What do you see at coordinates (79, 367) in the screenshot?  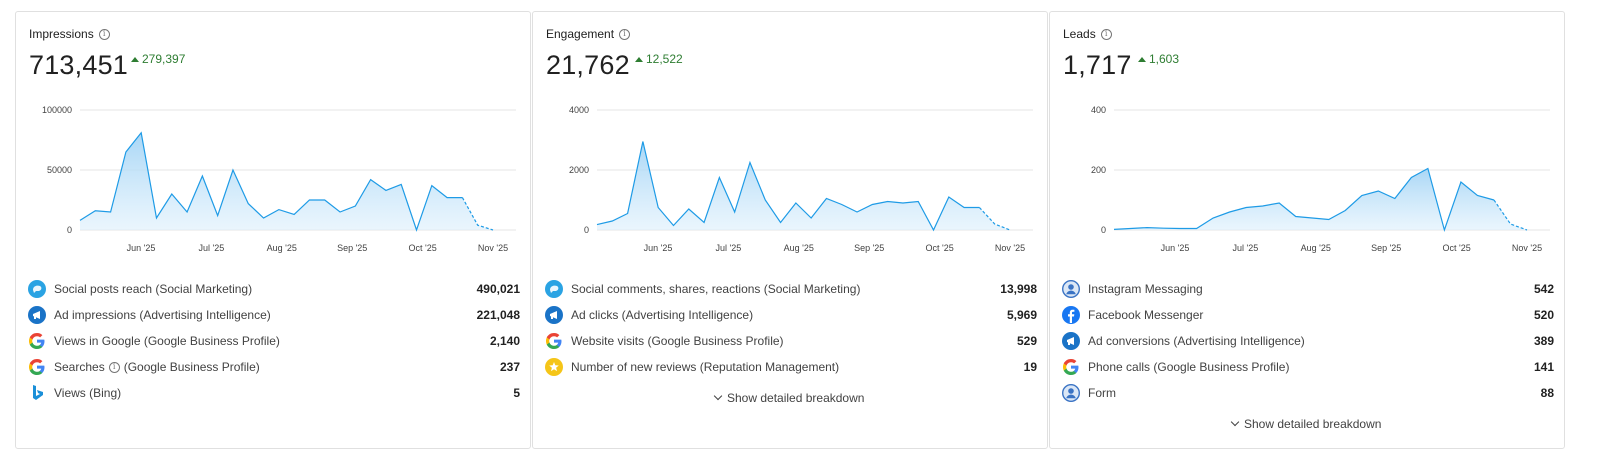 I see `metric-label-text: Searches` at bounding box center [79, 367].